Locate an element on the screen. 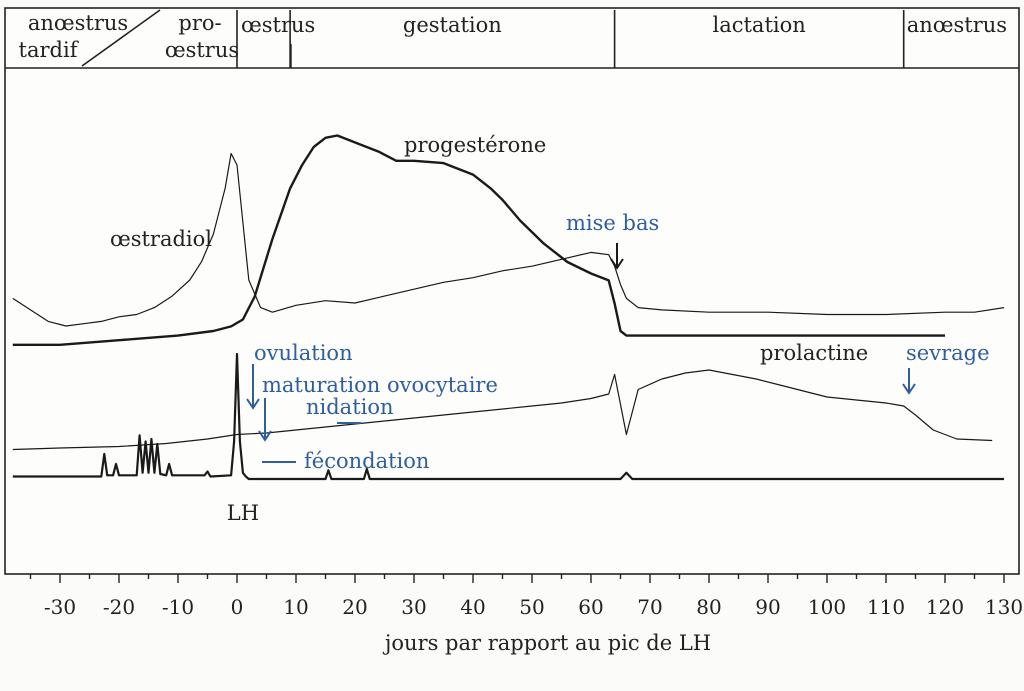  x-tick-label: 10 is located at coordinates (295, 607).